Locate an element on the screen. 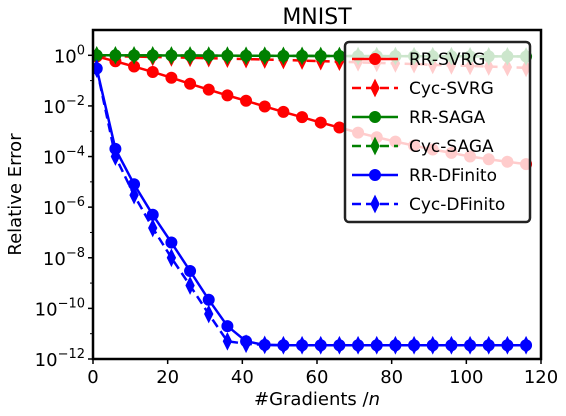 Image resolution: width=566 pixels, height=416 pixels. x-axis-label: #Gradients /n is located at coordinates (317, 399).